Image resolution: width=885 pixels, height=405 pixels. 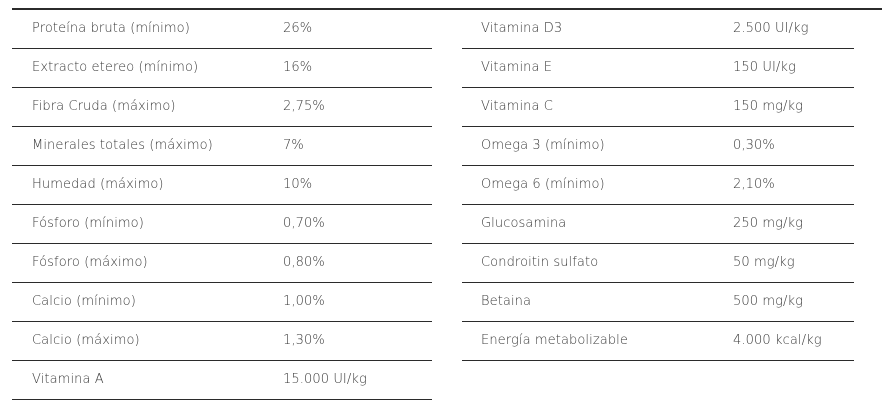 What do you see at coordinates (754, 184) in the screenshot?
I see `nutrient-value: 2,10%` at bounding box center [754, 184].